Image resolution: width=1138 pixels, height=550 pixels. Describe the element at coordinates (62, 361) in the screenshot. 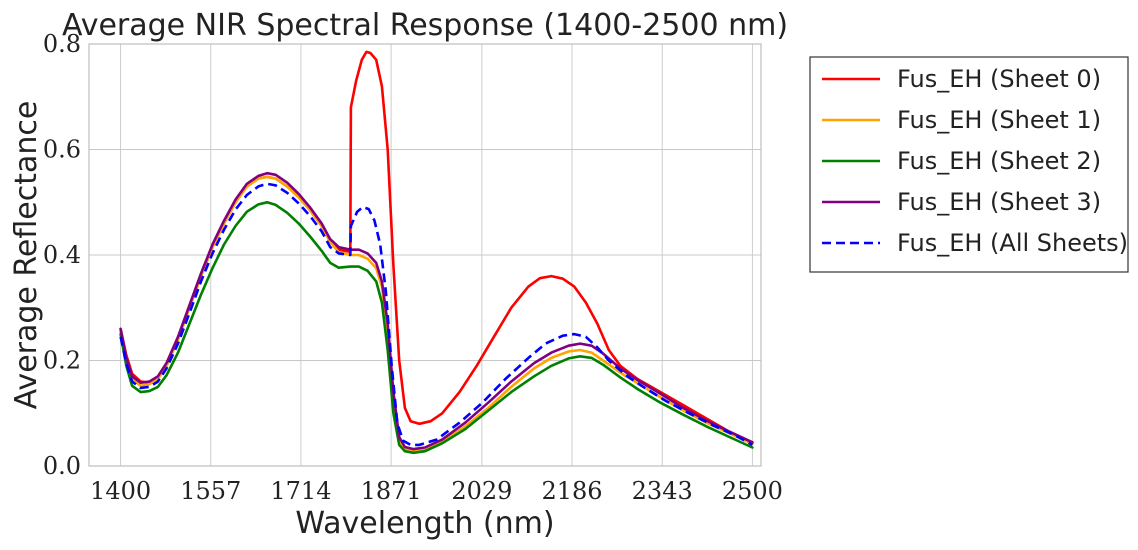

I see `y-tick-label: 0.2` at that location.